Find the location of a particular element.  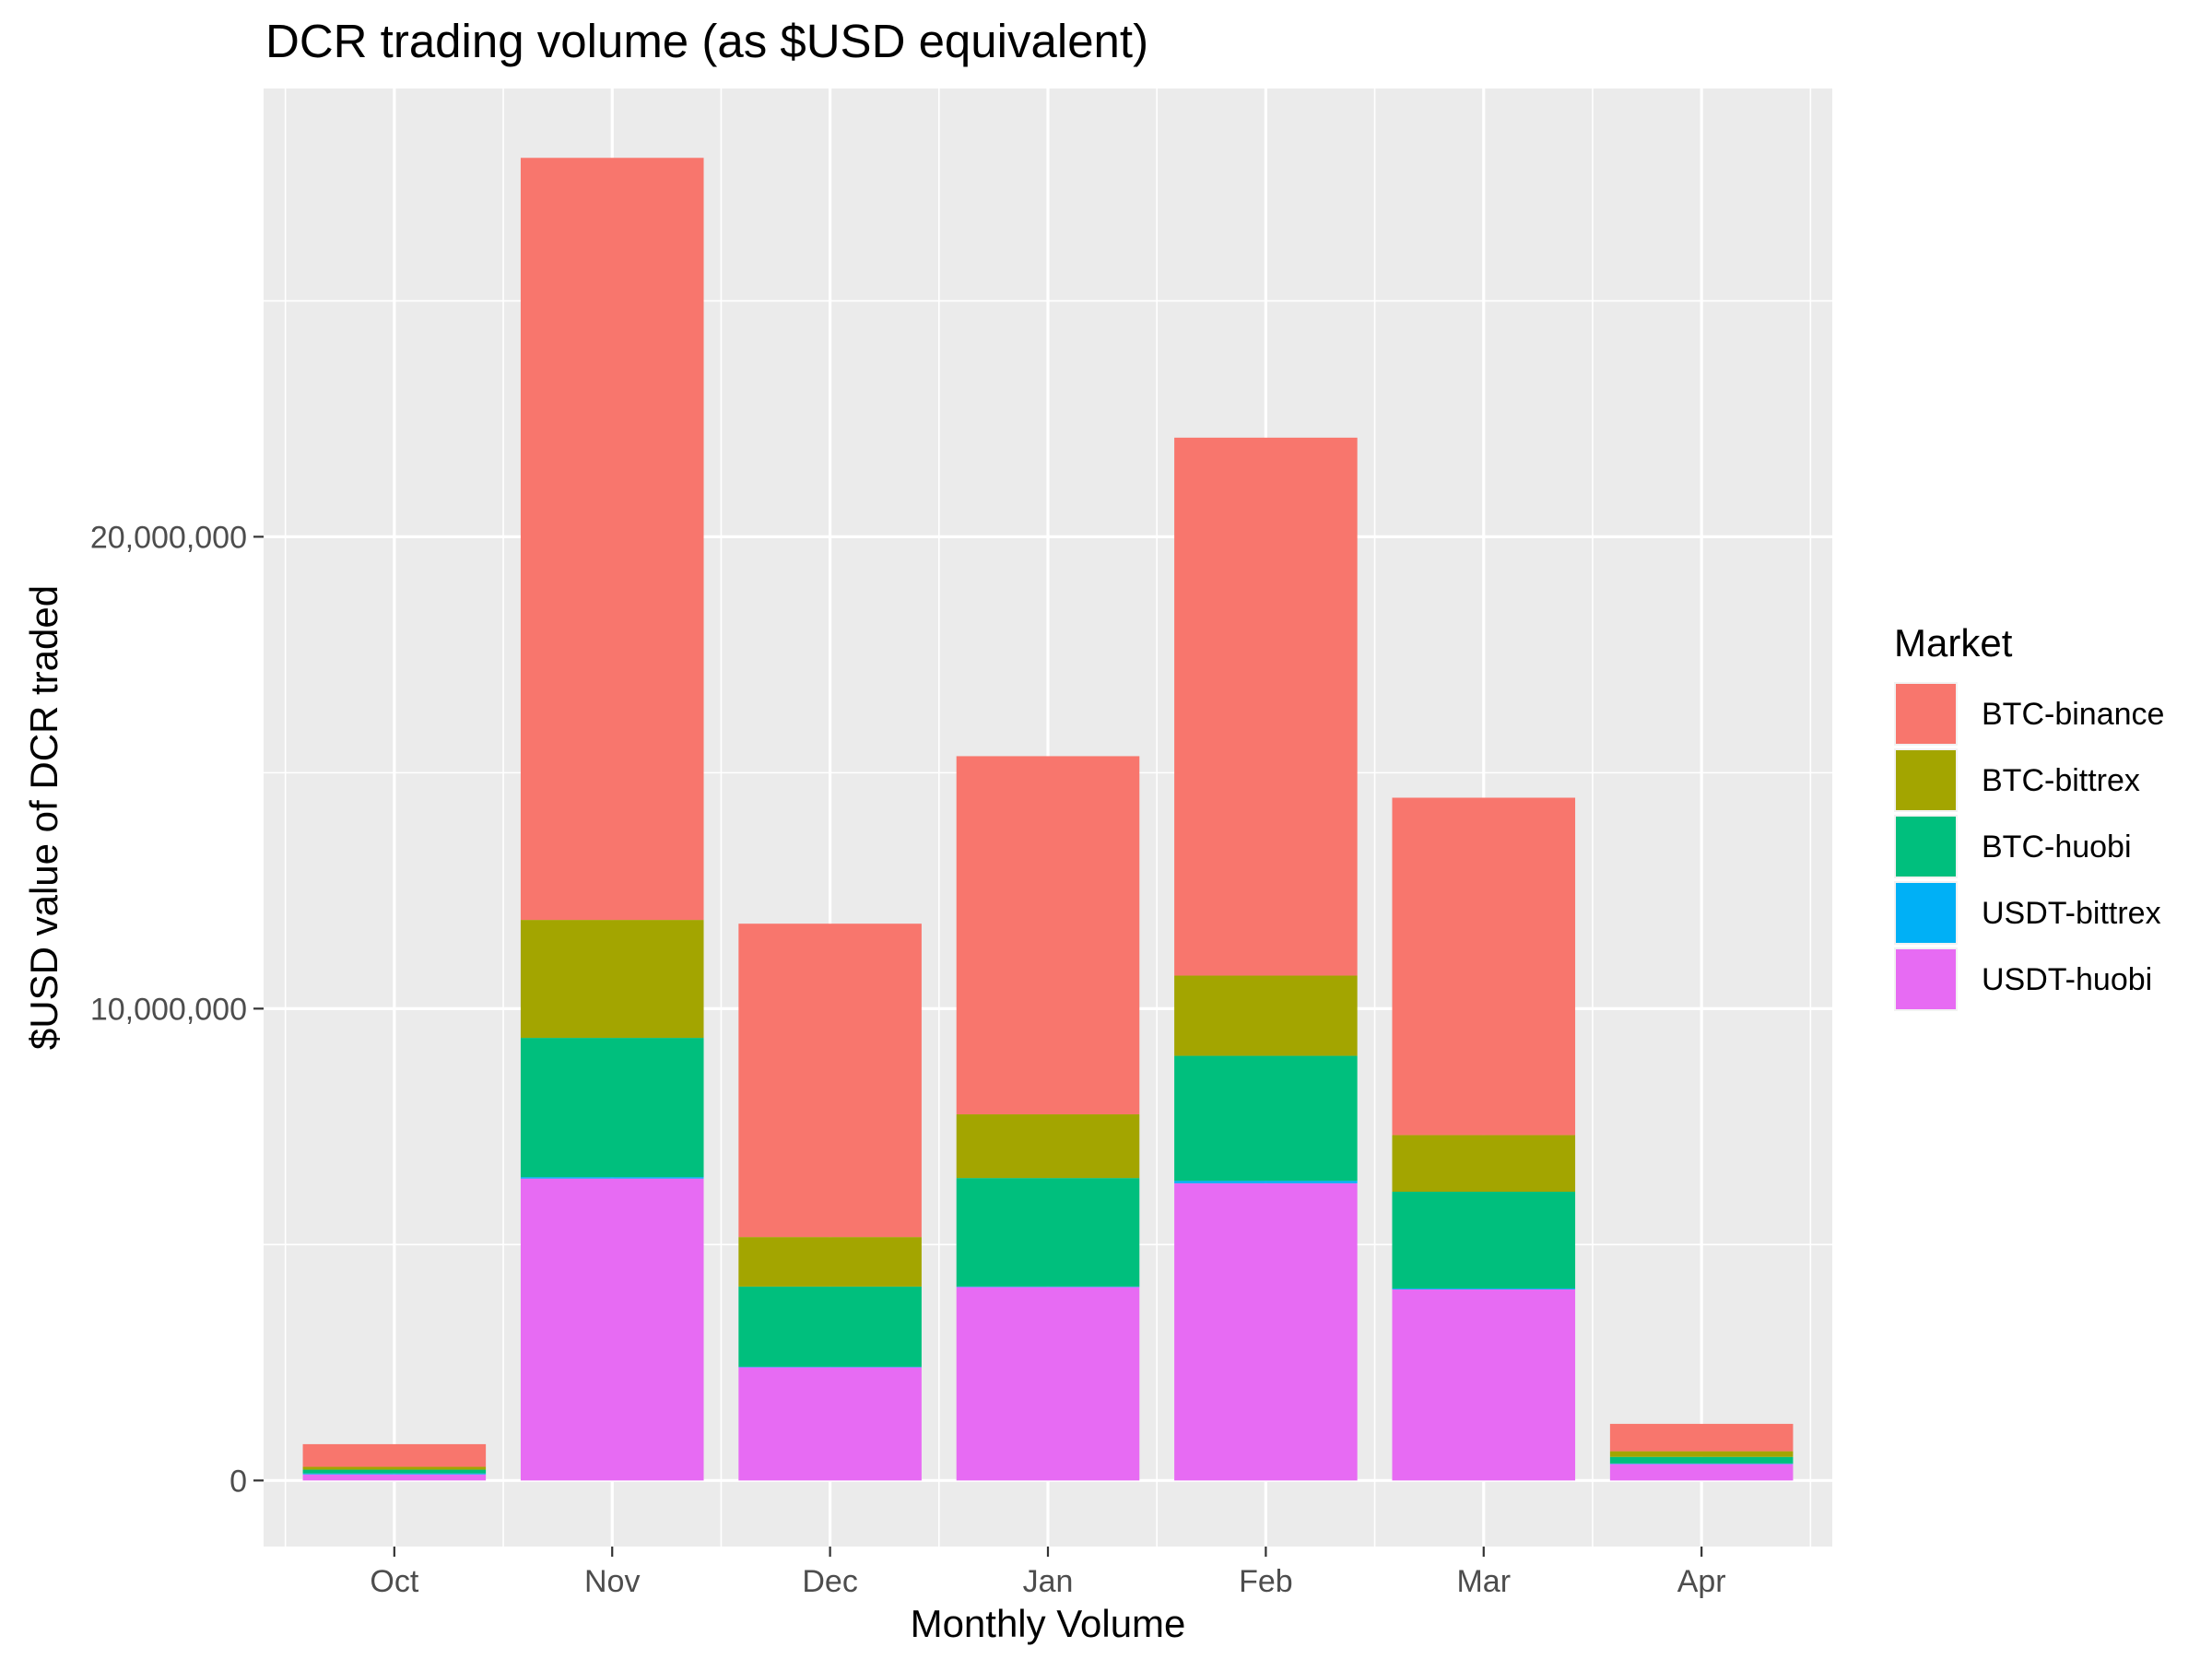

y-tick-label: 0 is located at coordinates (238, 1481).